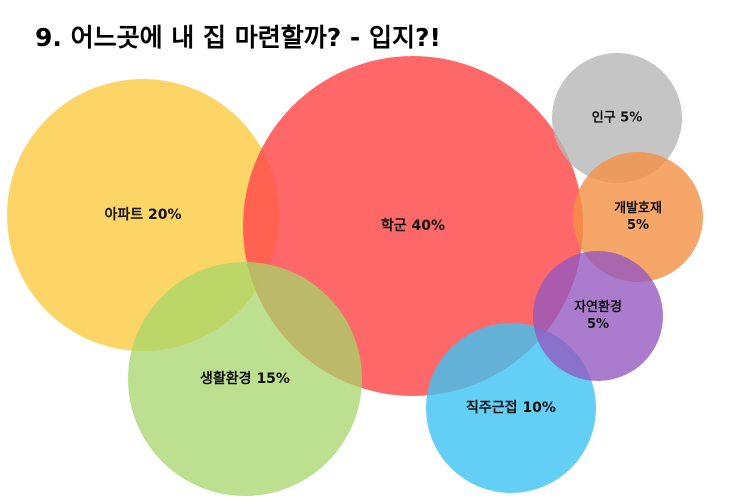  I want to click on bubble-label-nature-2: 5%, so click(598, 324).